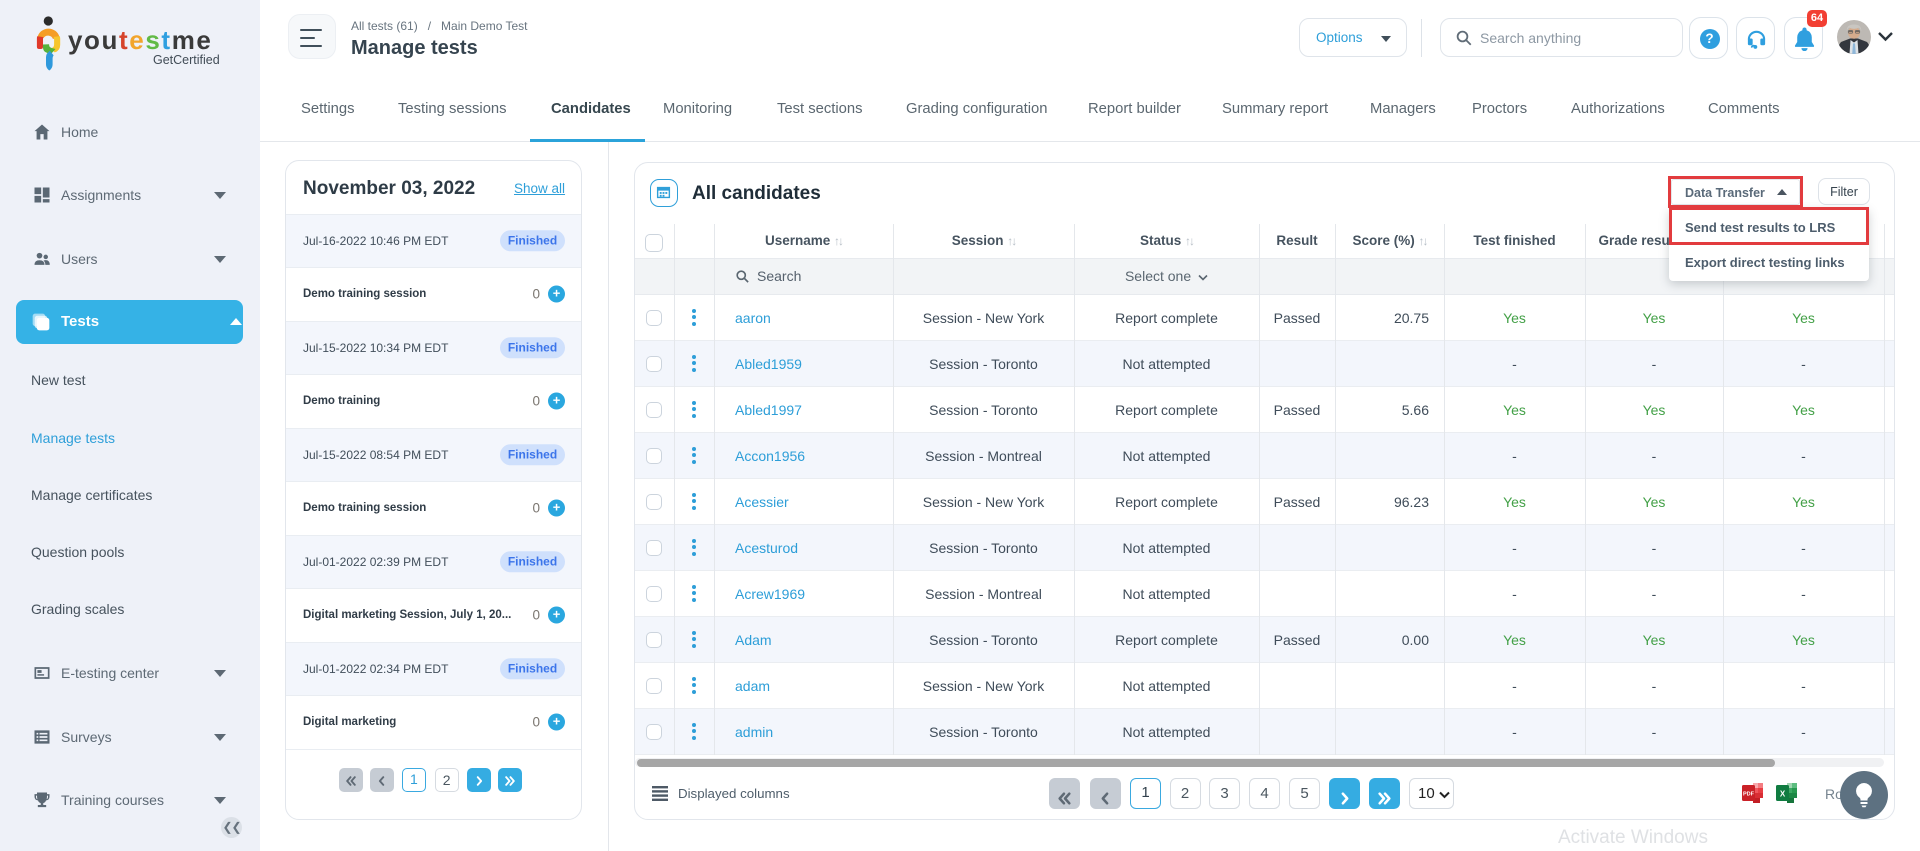 This screenshot has height=851, width=1920. I want to click on svg-text: X, so click(1783, 794).